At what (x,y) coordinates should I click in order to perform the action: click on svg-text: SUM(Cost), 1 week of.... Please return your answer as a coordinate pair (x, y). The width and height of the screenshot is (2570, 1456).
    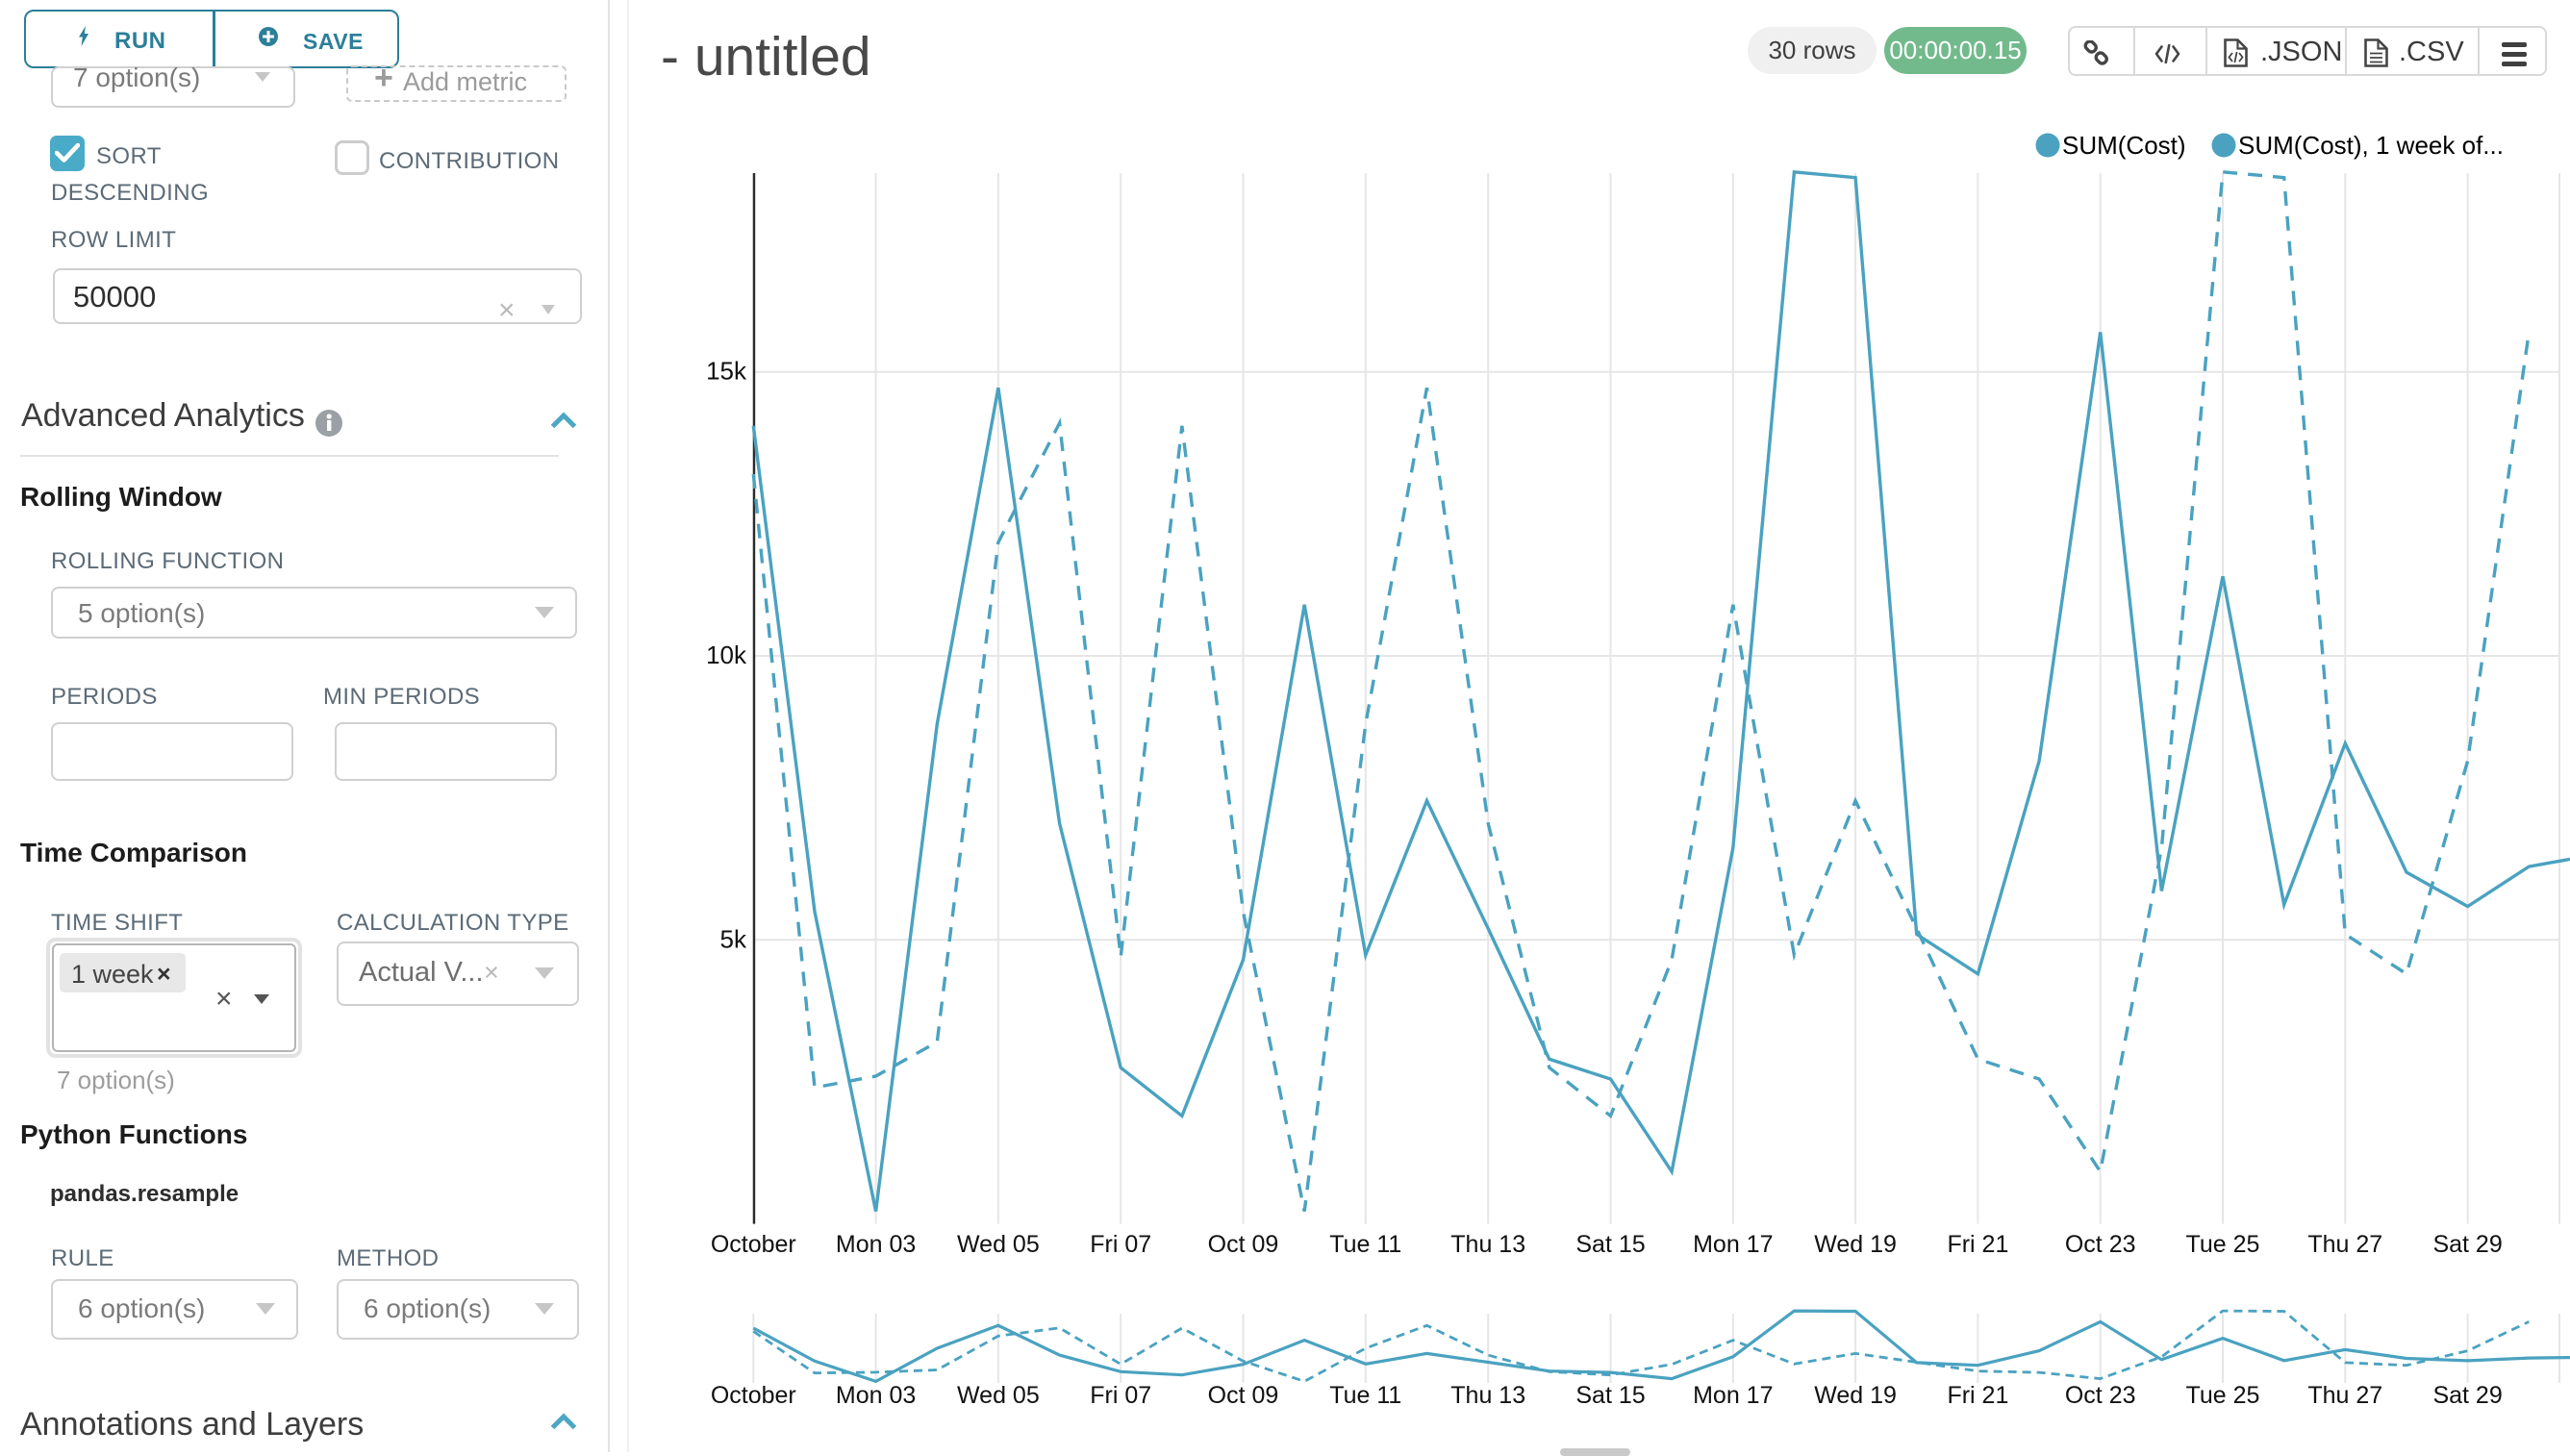
    Looking at the image, I should click on (2371, 145).